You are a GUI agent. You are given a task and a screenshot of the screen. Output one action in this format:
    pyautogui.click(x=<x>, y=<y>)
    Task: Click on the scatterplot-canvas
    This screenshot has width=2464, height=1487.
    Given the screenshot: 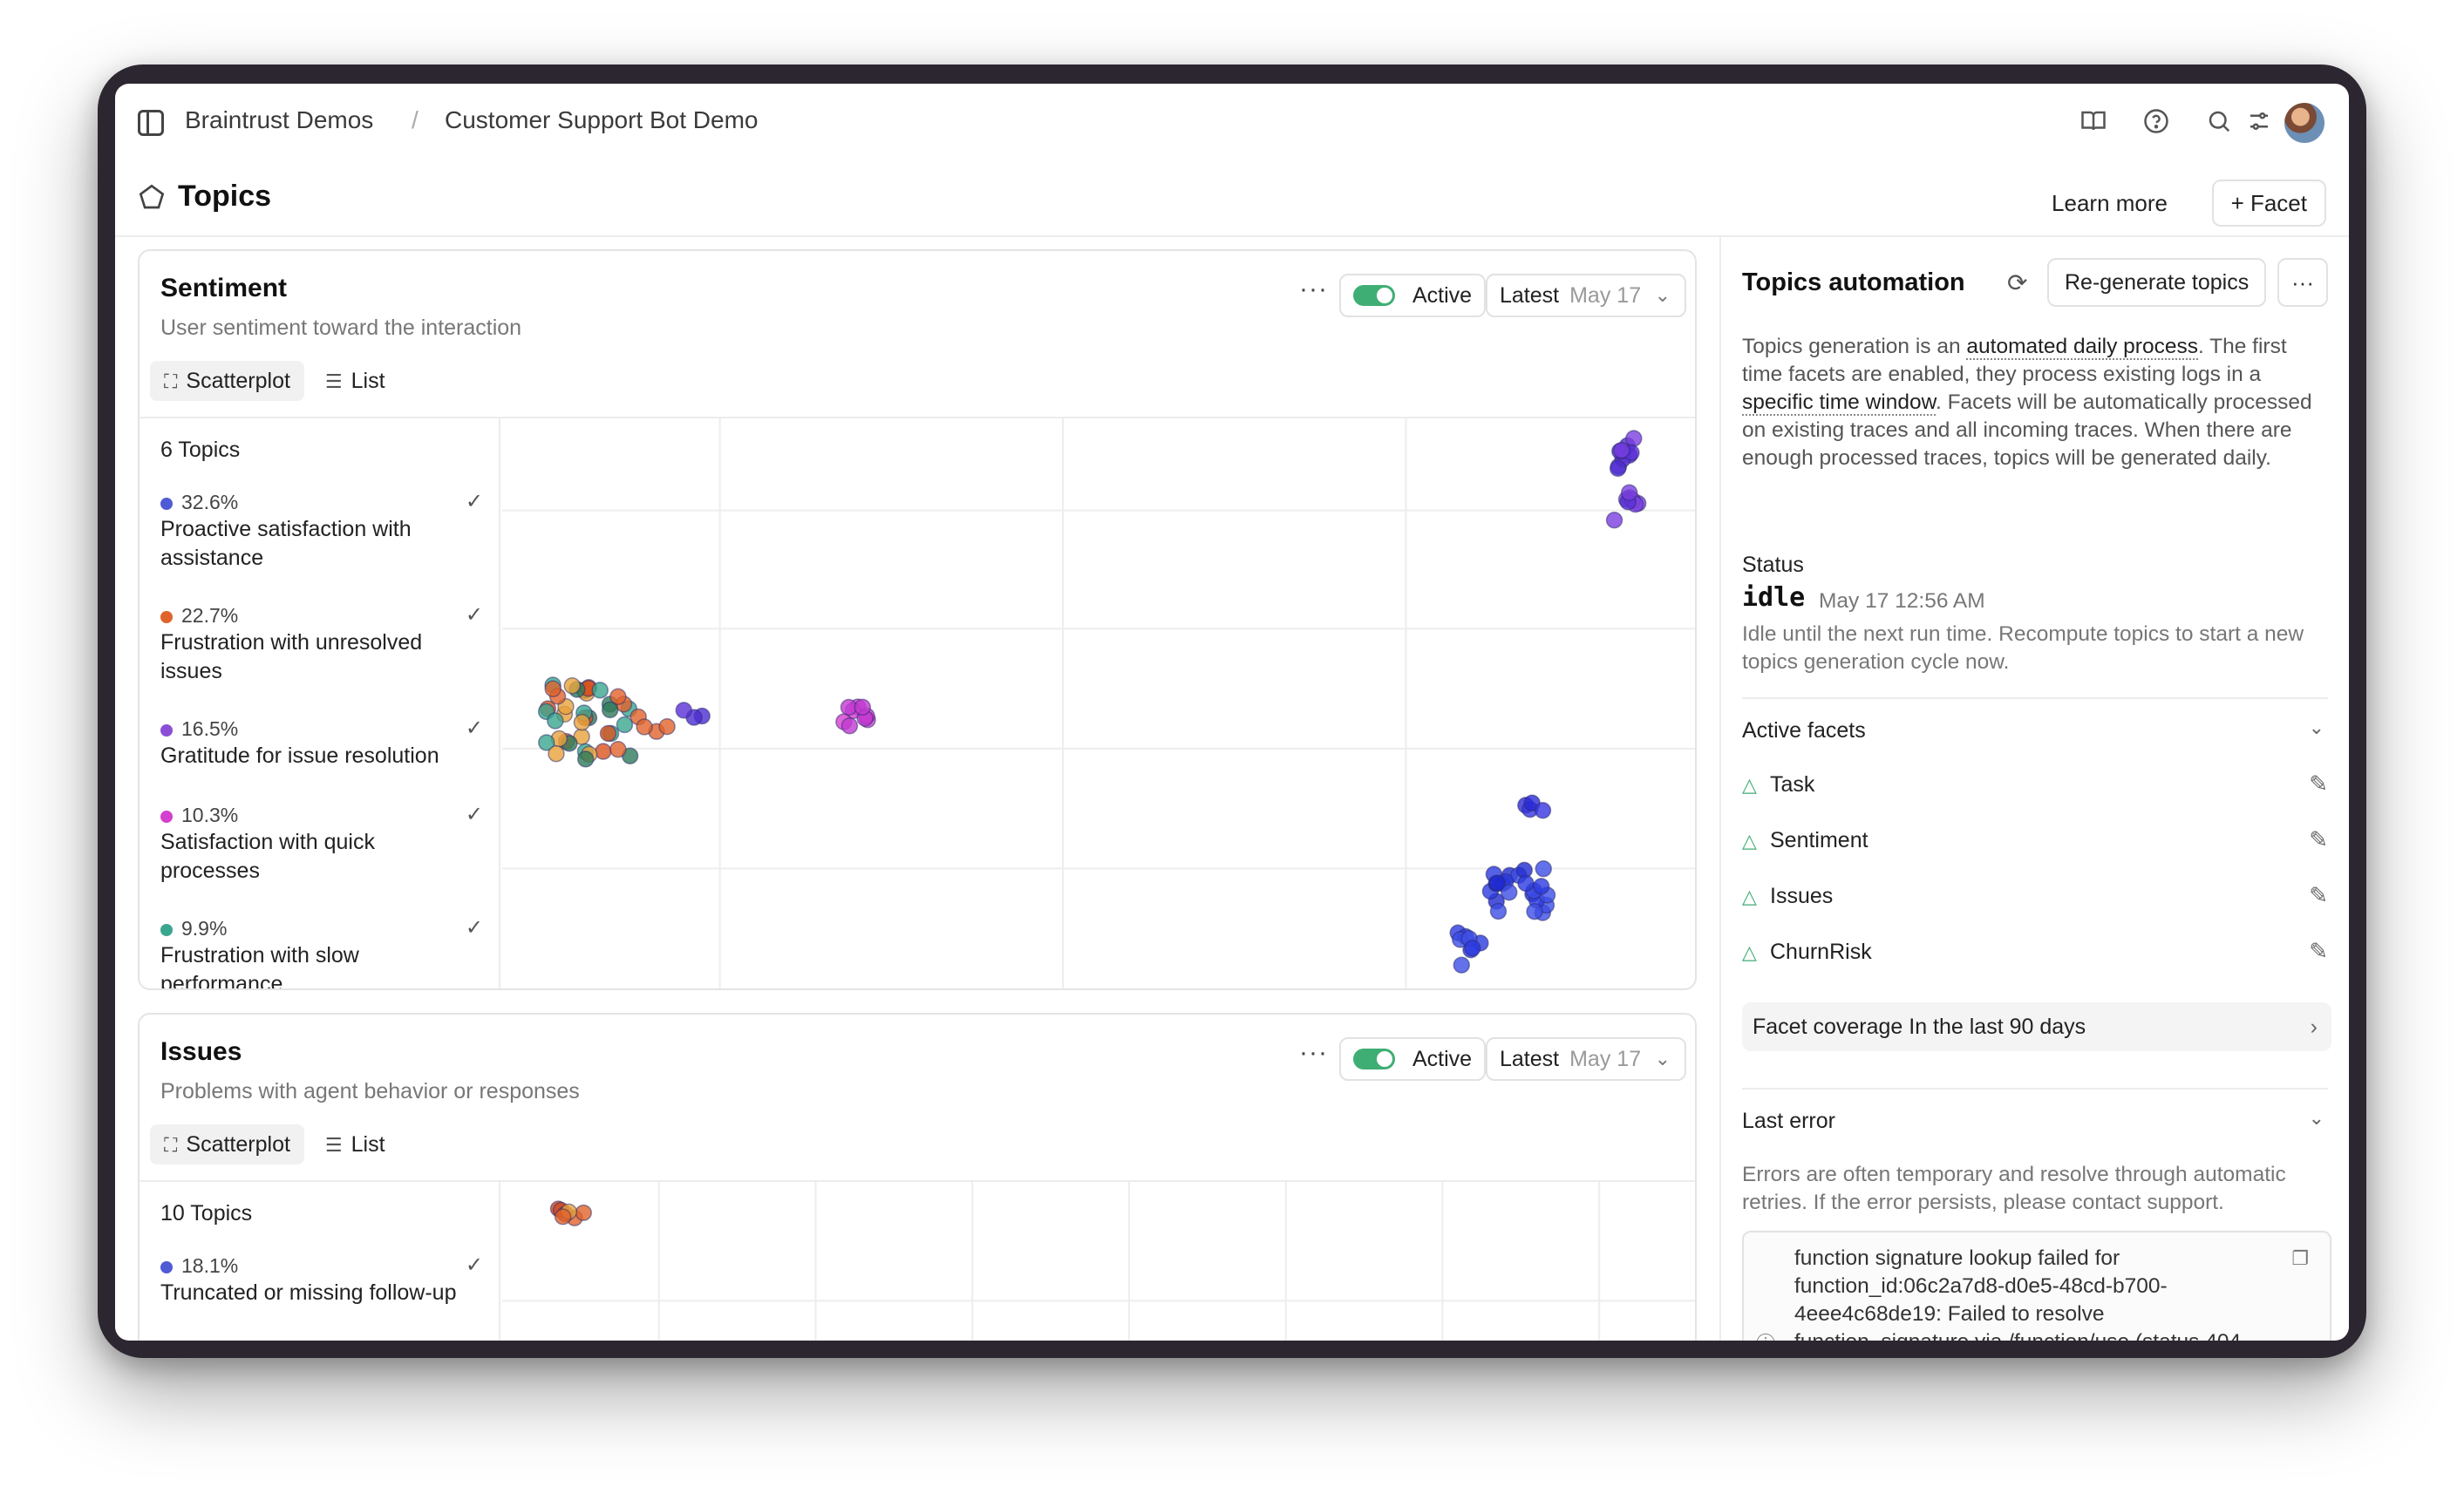 What is the action you would take?
    pyautogui.click(x=1098, y=1261)
    